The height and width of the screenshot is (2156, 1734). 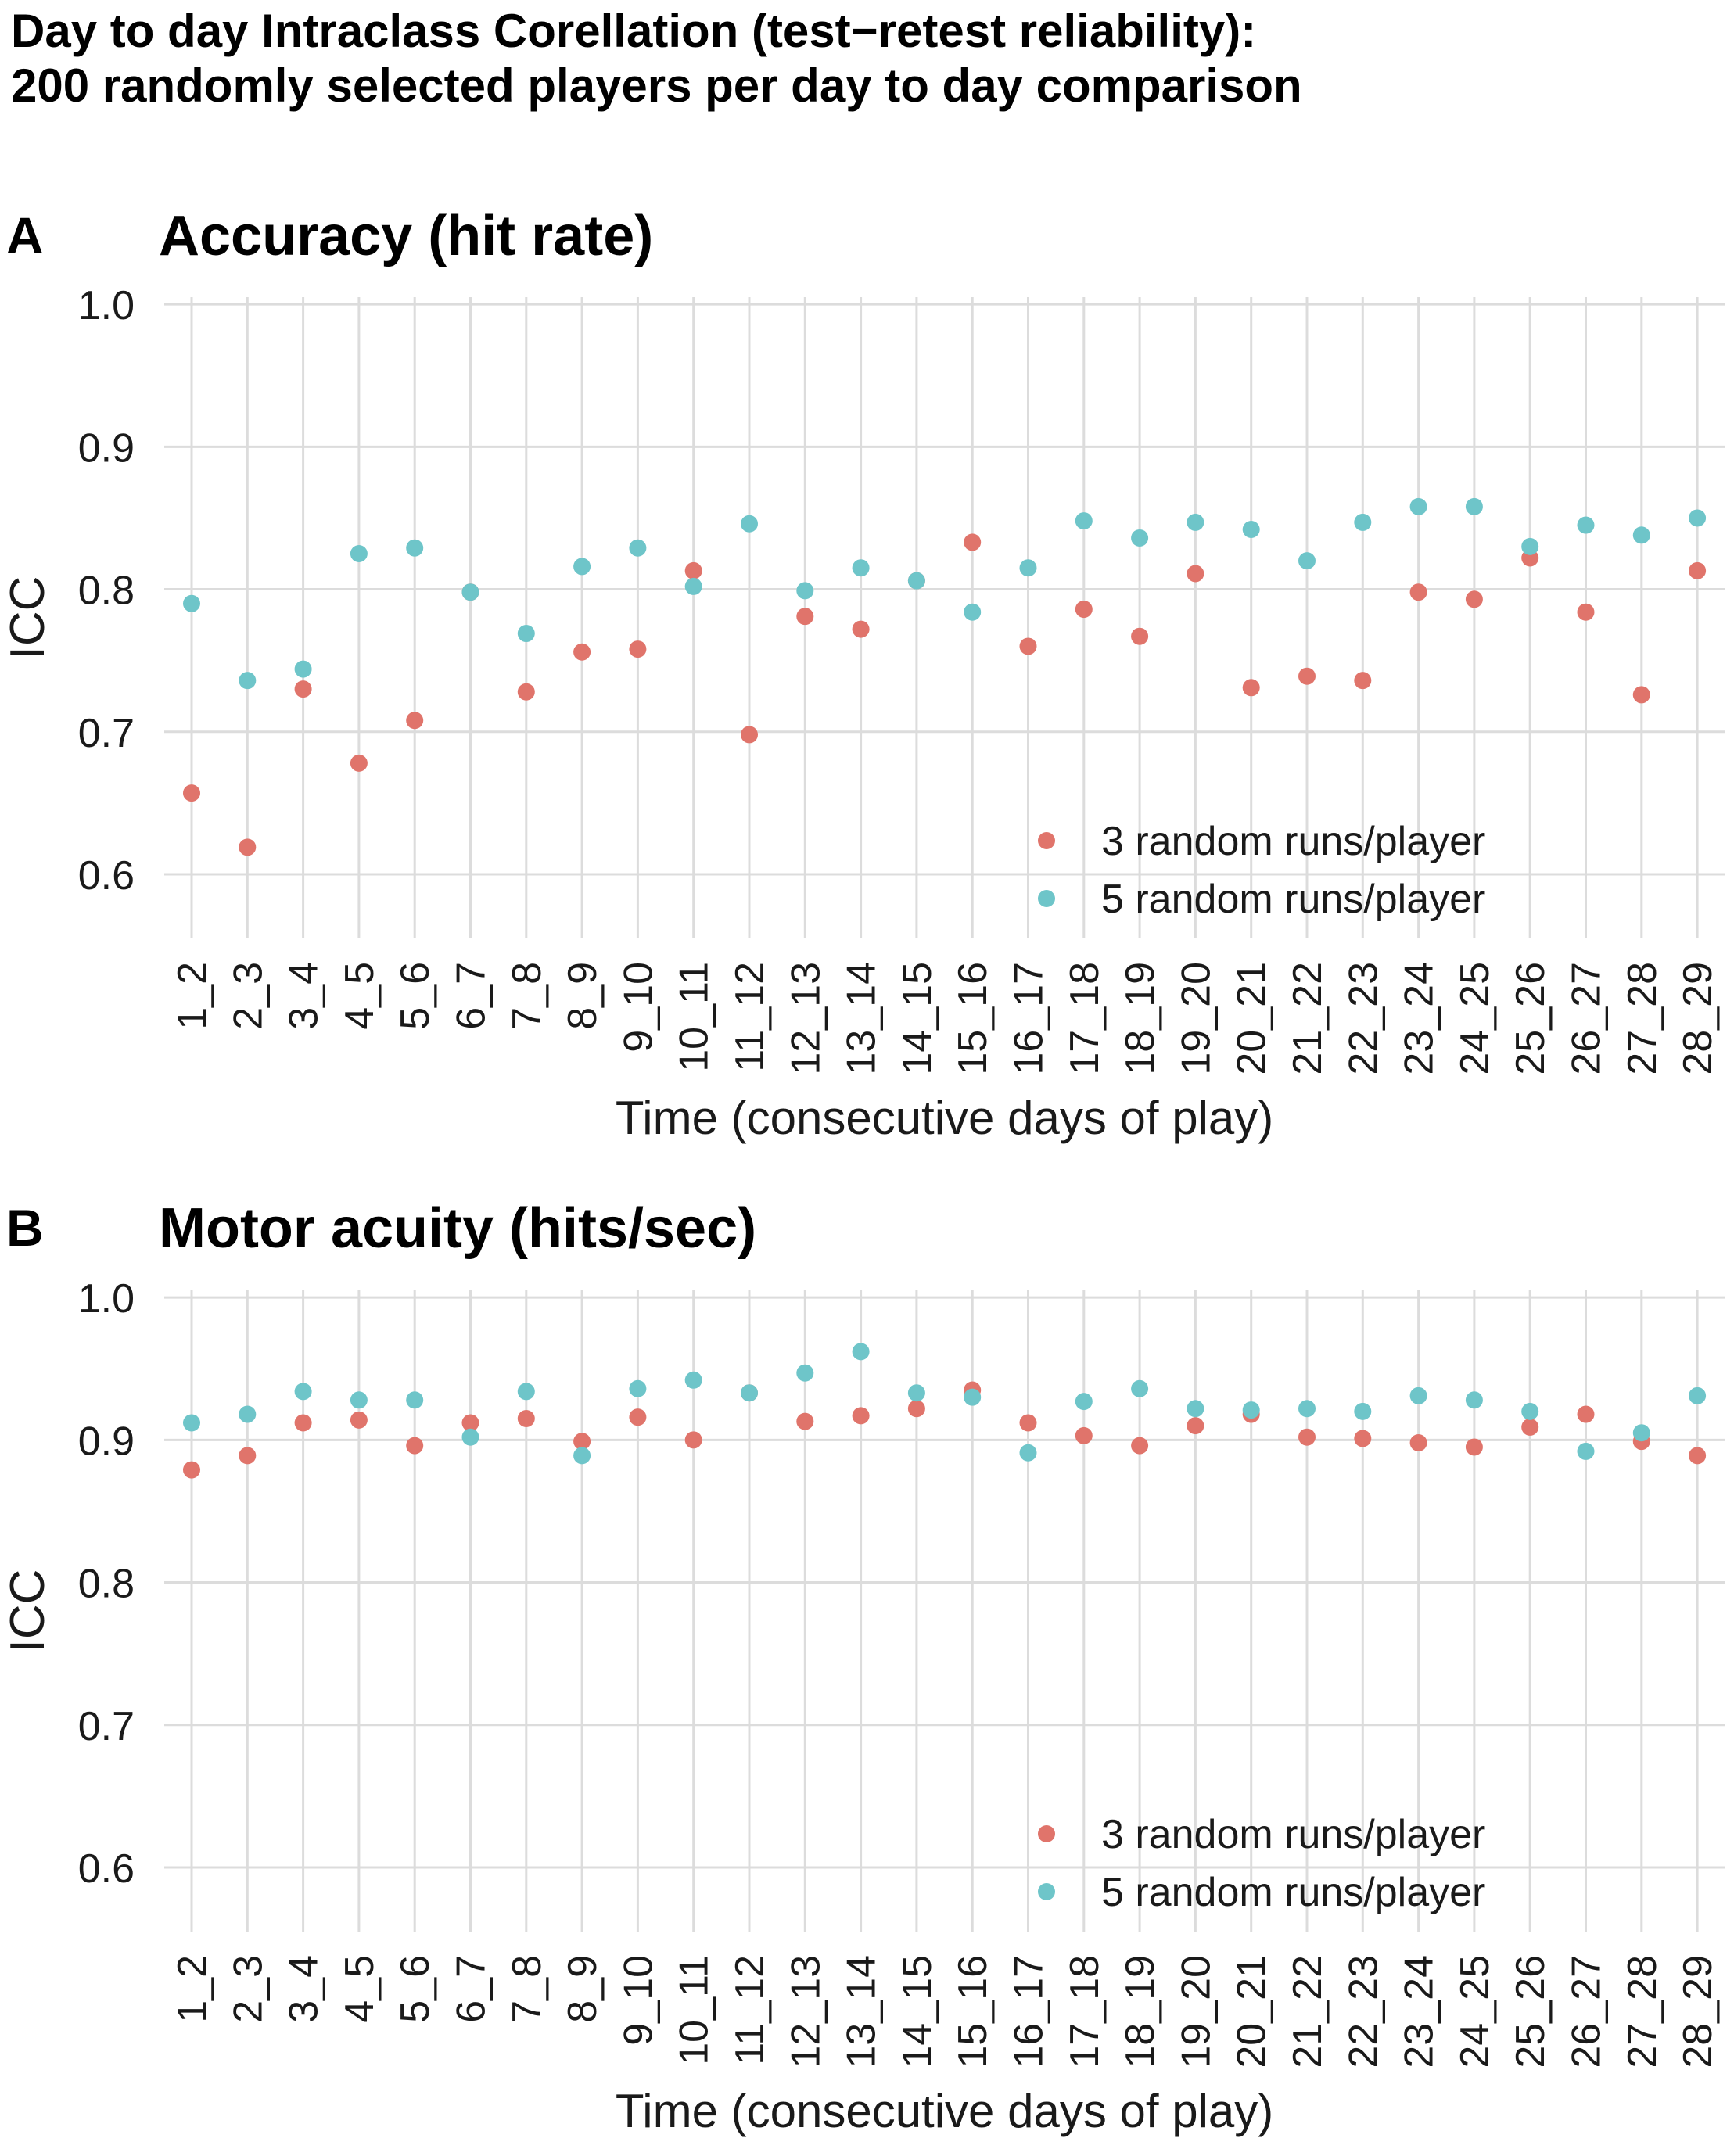 What do you see at coordinates (1307, 2011) in the screenshot?
I see `x-tick-label: 21_22` at bounding box center [1307, 2011].